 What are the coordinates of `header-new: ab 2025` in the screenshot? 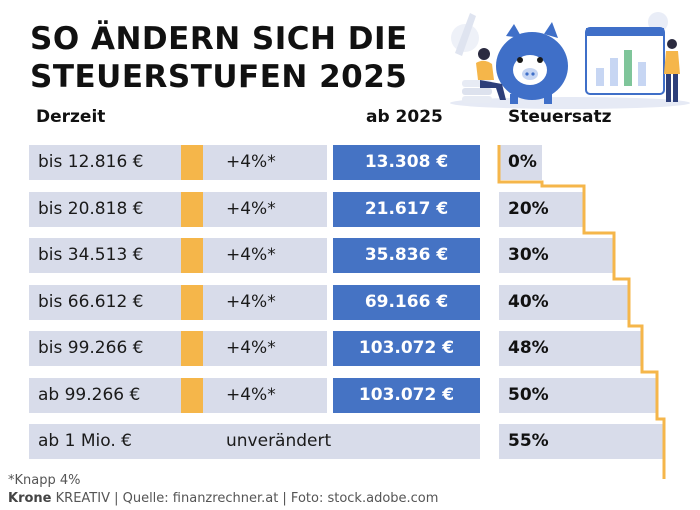 It's located at (404, 117).